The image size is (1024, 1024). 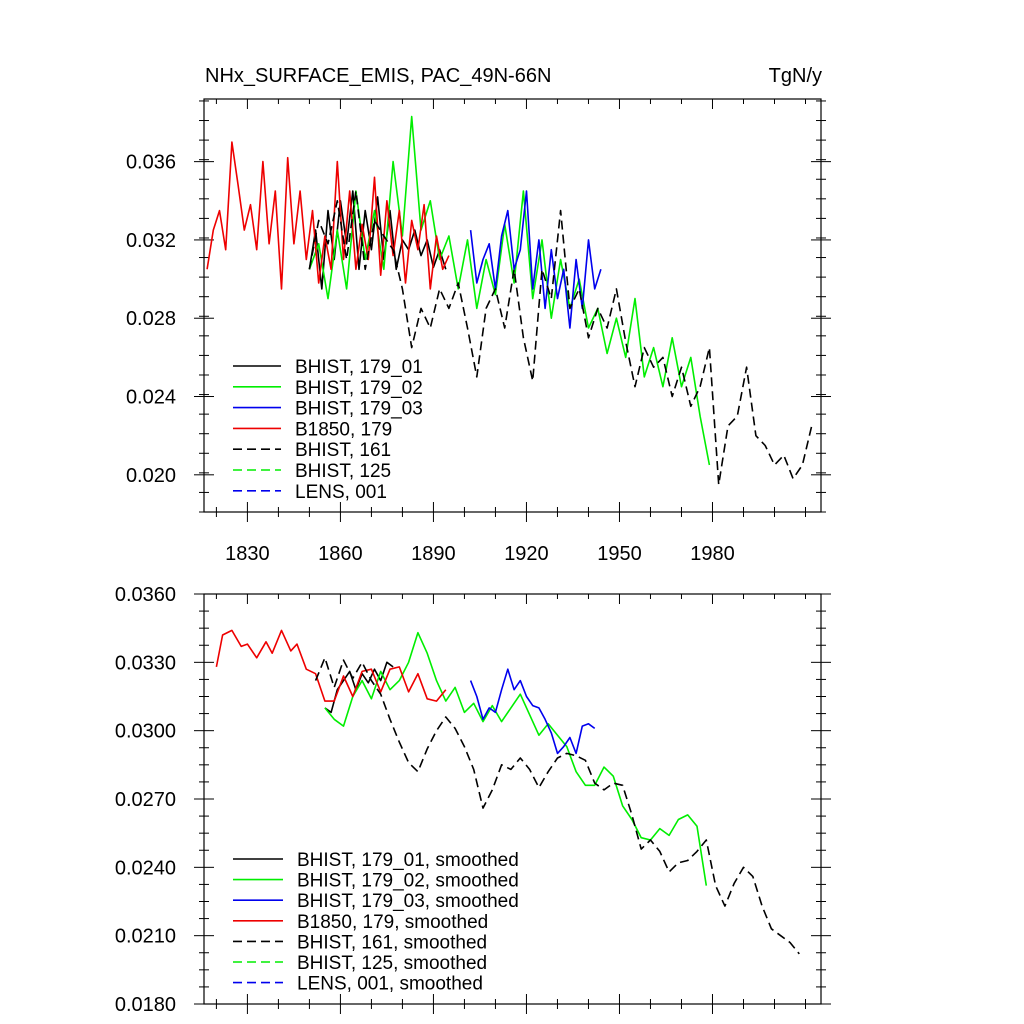 What do you see at coordinates (433, 554) in the screenshot?
I see `top-xtick-label: 1890` at bounding box center [433, 554].